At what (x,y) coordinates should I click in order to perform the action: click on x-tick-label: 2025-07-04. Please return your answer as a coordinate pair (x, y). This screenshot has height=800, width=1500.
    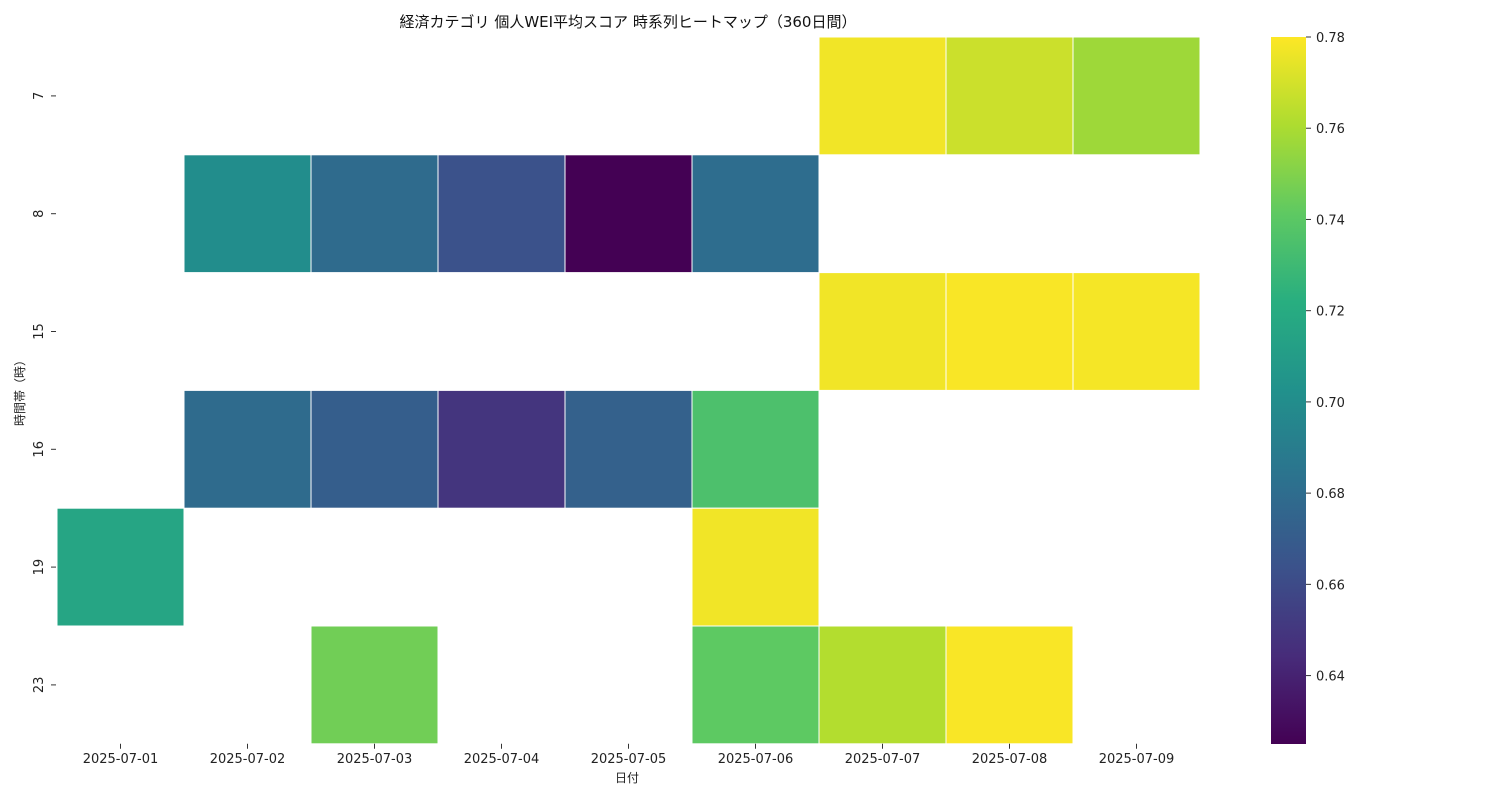
    Looking at the image, I should click on (502, 759).